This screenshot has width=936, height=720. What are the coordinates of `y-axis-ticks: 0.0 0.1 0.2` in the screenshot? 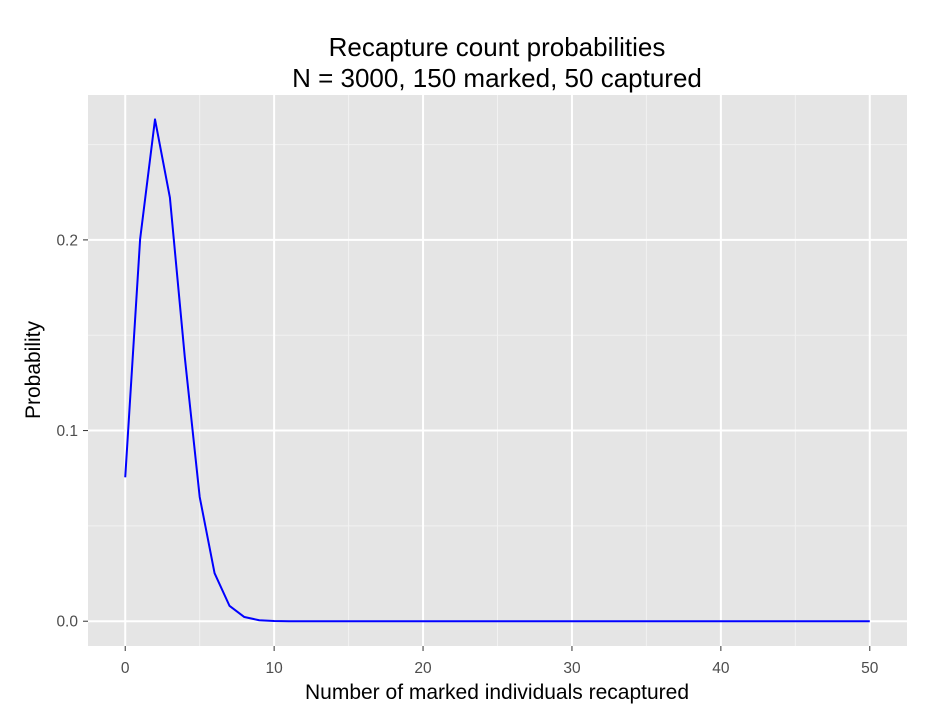 It's located at (72, 431).